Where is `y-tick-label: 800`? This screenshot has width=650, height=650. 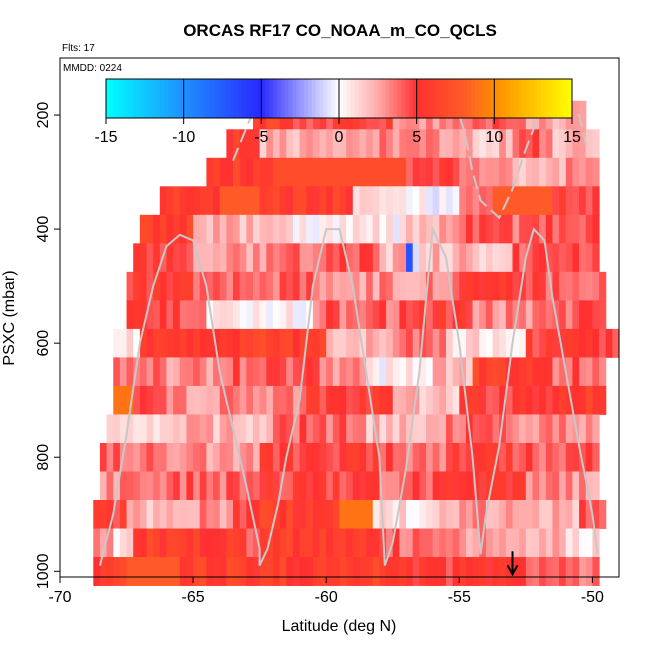
y-tick-label: 800 is located at coordinates (43, 457).